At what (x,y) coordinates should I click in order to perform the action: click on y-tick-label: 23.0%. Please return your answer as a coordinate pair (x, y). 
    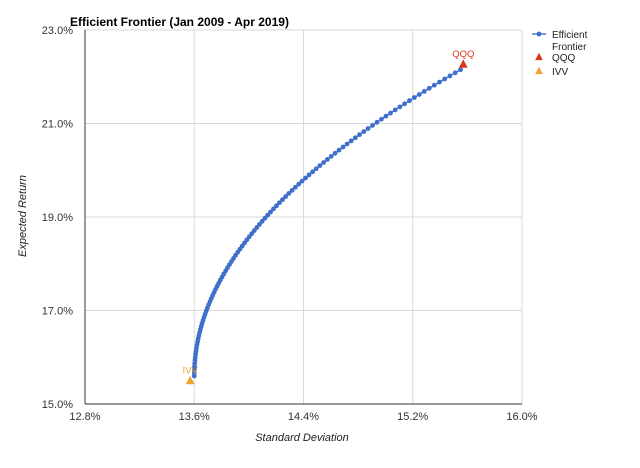
    Looking at the image, I should click on (57, 31).